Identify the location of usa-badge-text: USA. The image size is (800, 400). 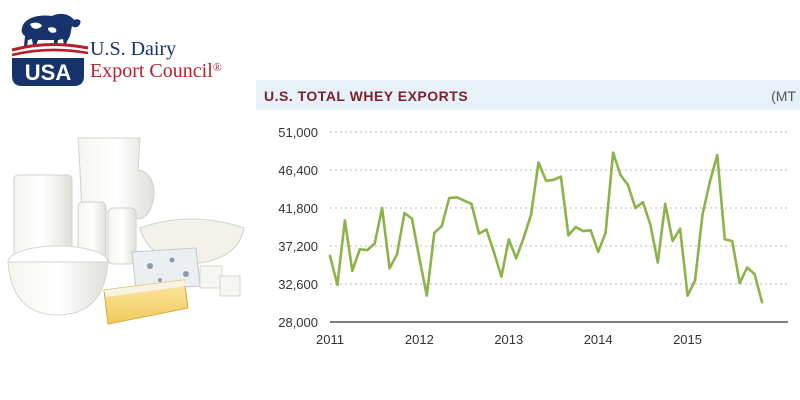
(48, 72).